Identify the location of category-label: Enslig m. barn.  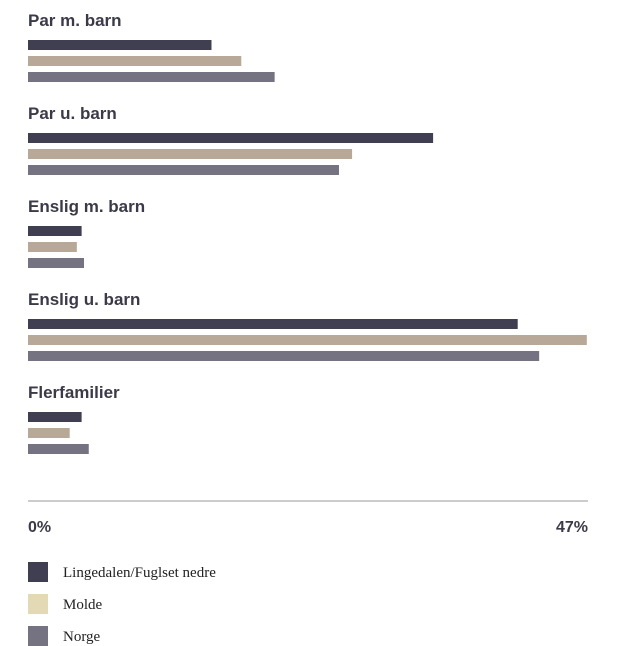
(86, 206).